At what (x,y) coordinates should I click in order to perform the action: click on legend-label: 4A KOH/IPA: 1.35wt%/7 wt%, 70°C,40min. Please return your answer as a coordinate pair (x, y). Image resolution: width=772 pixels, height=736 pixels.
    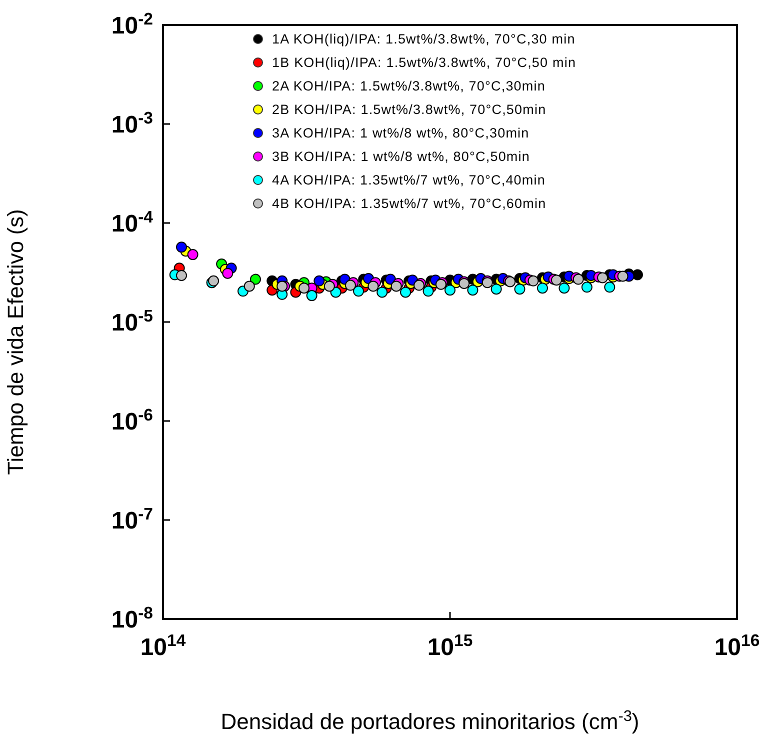
    Looking at the image, I should click on (409, 180).